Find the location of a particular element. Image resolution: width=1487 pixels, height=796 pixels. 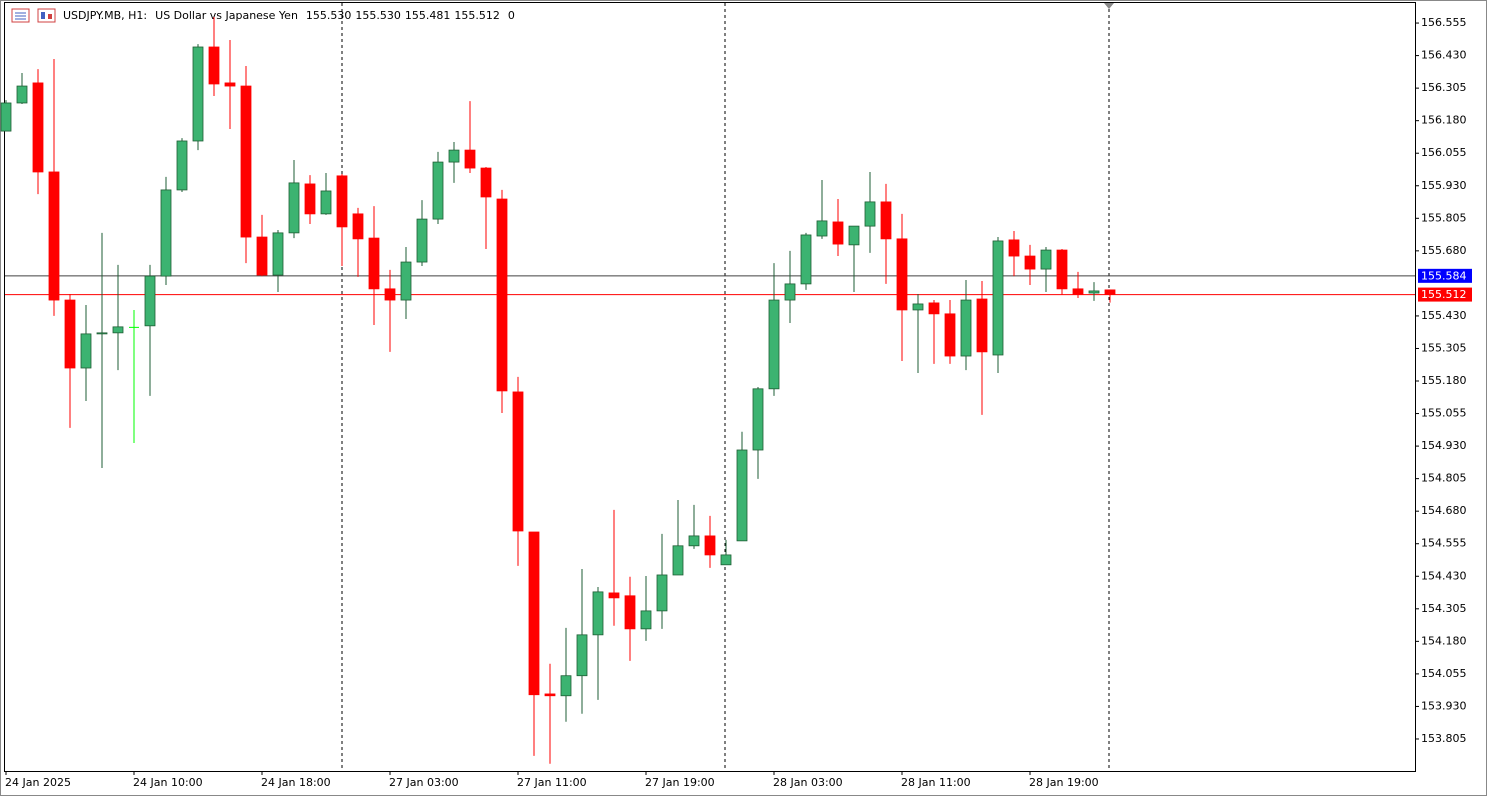

x-tick-label: 28 Jan 03:00 is located at coordinates (808, 782).